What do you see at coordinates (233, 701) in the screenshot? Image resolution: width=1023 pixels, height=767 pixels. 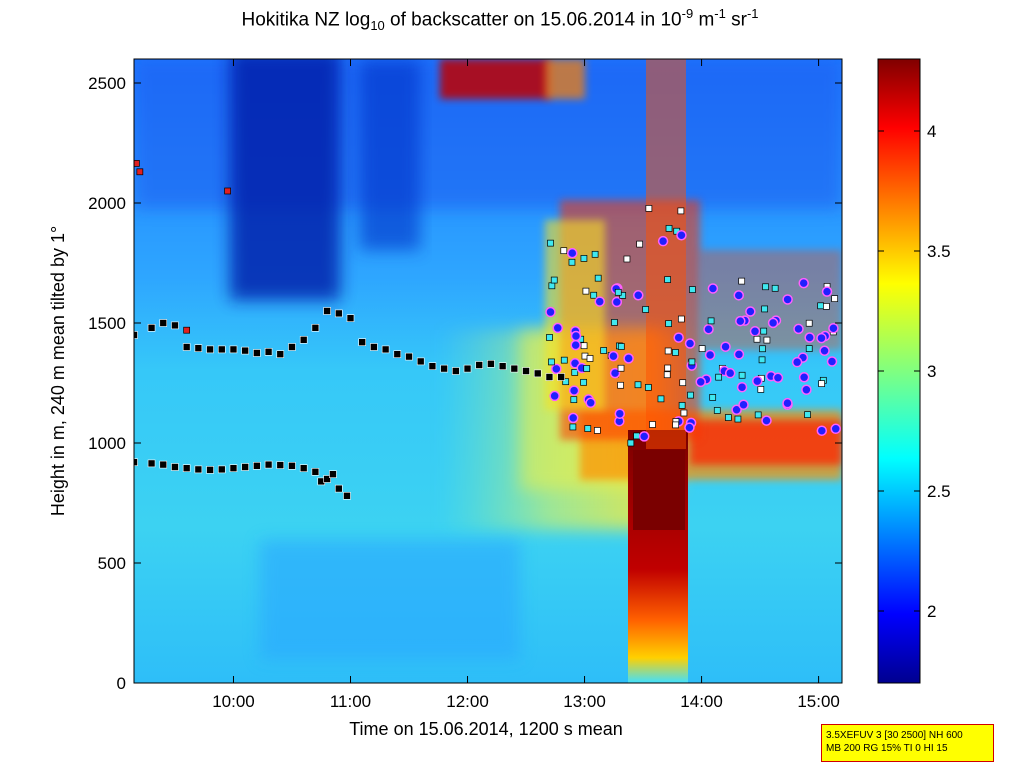 I see `x-tick-label: 10:00` at bounding box center [233, 701].